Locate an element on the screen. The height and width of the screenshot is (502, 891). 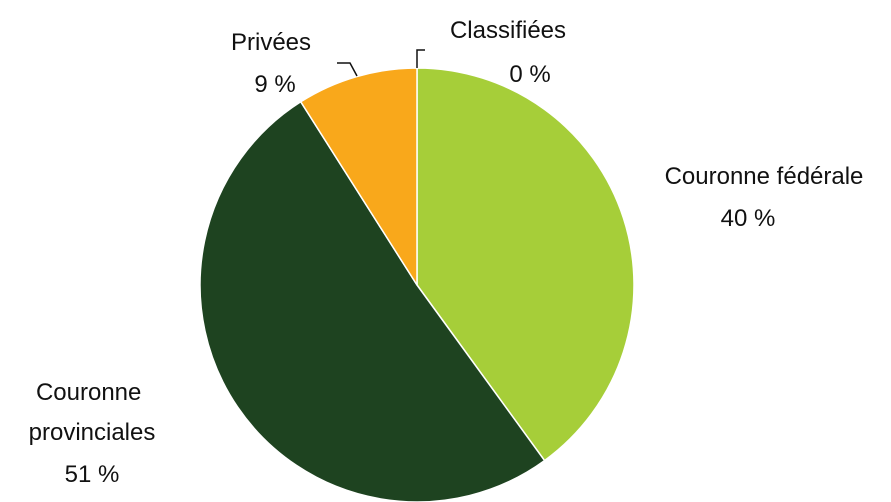
slice-label-classifiees: Classifiées is located at coordinates (508, 30).